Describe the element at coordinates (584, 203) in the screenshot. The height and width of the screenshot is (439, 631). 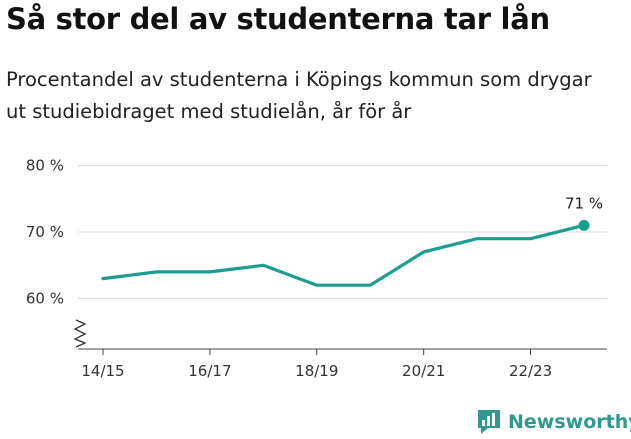
I see `data-label: 71 %` at that location.